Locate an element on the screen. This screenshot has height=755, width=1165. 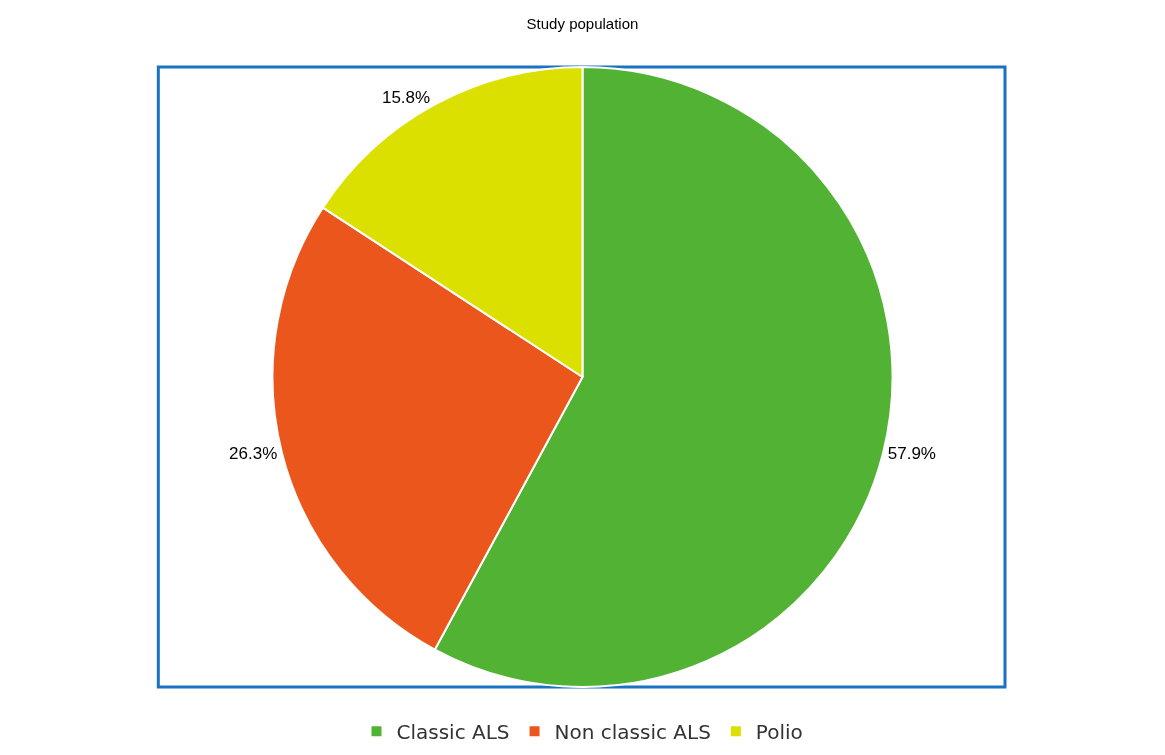
data-label: 26.3% is located at coordinates (253, 454).